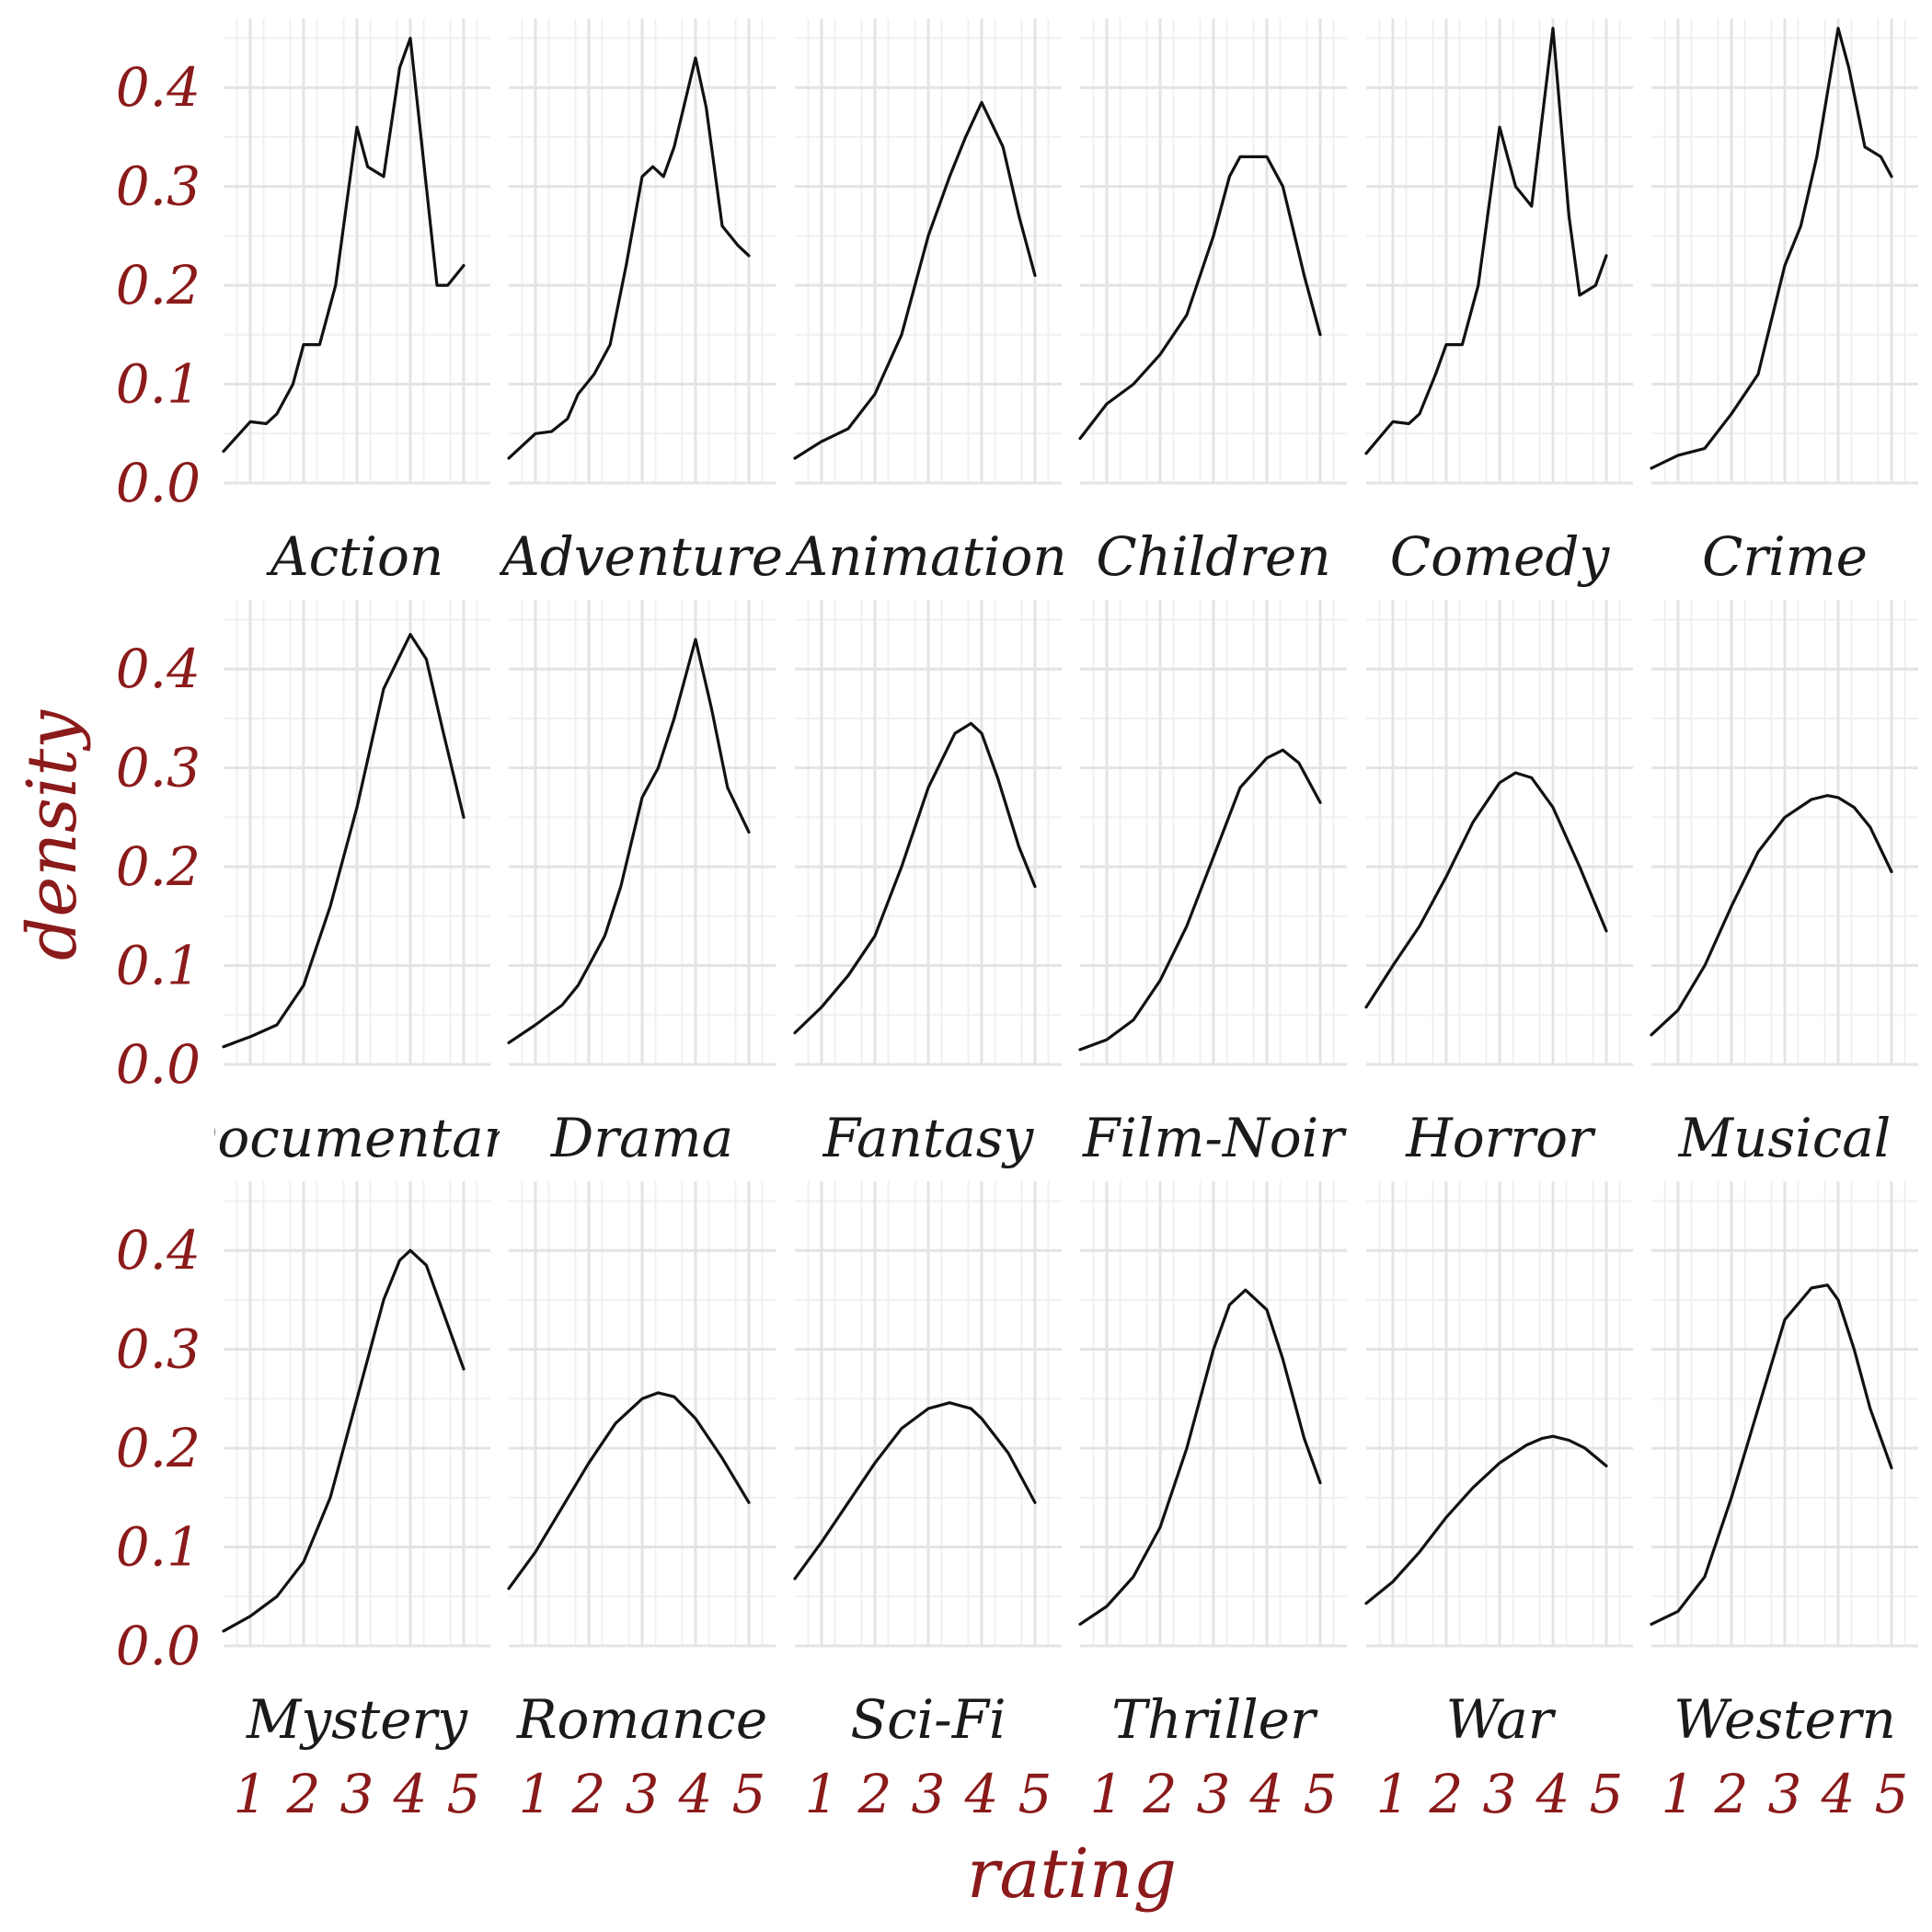  What do you see at coordinates (1486, 1519) in the screenshot?
I see `density-line-war` at bounding box center [1486, 1519].